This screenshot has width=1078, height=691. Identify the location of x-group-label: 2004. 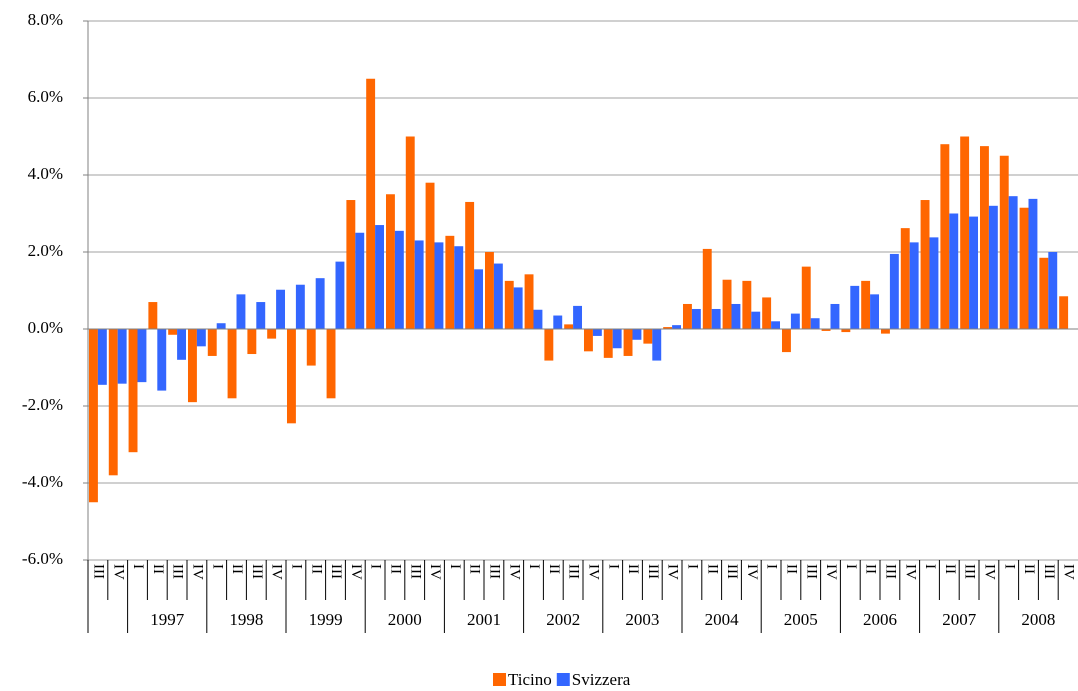
(722, 619).